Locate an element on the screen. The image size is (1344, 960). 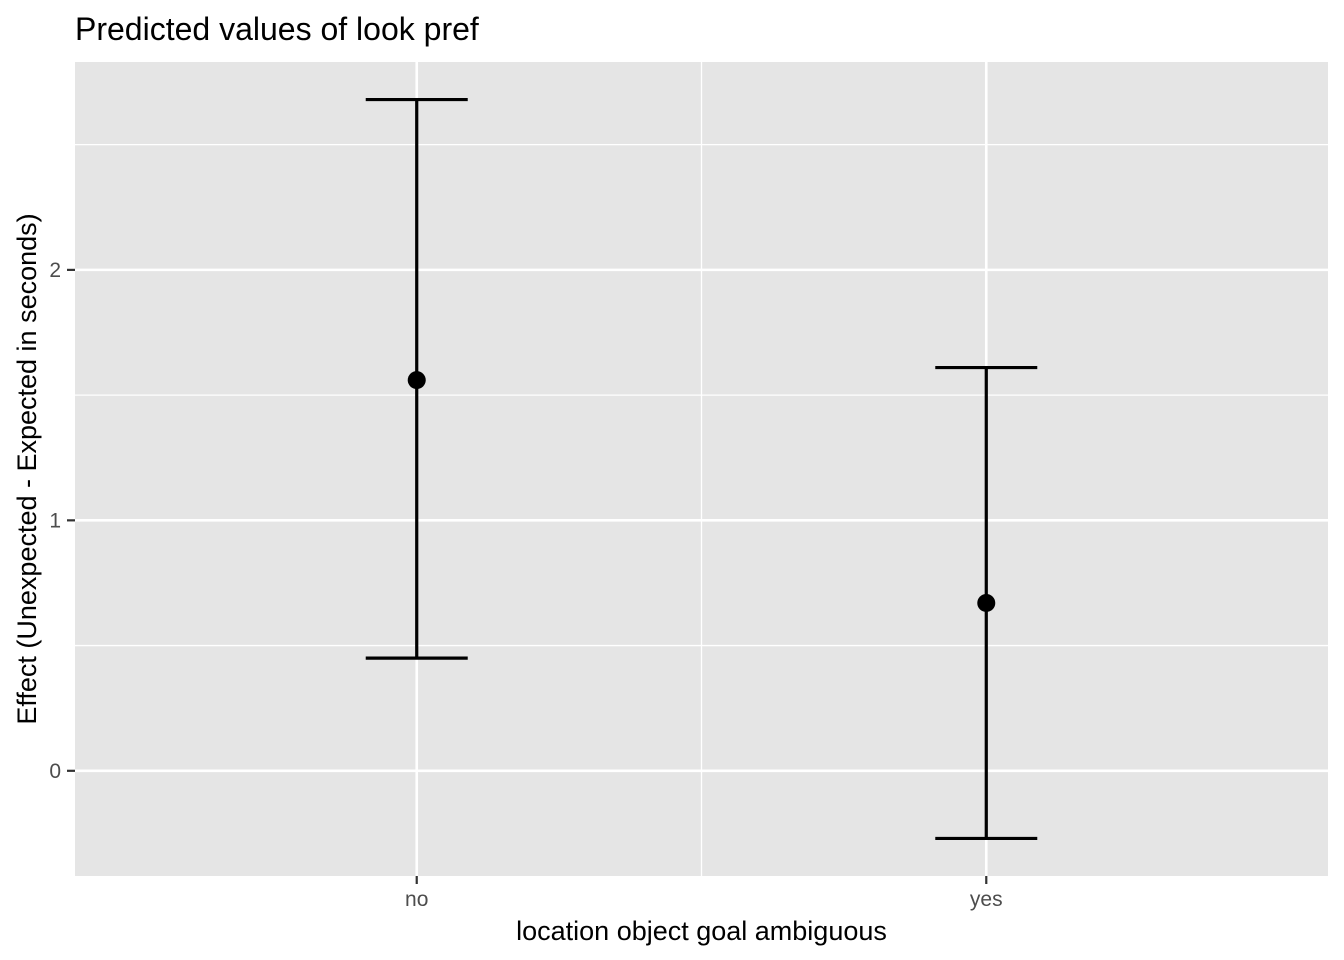
x-tick-label: no is located at coordinates (416, 899).